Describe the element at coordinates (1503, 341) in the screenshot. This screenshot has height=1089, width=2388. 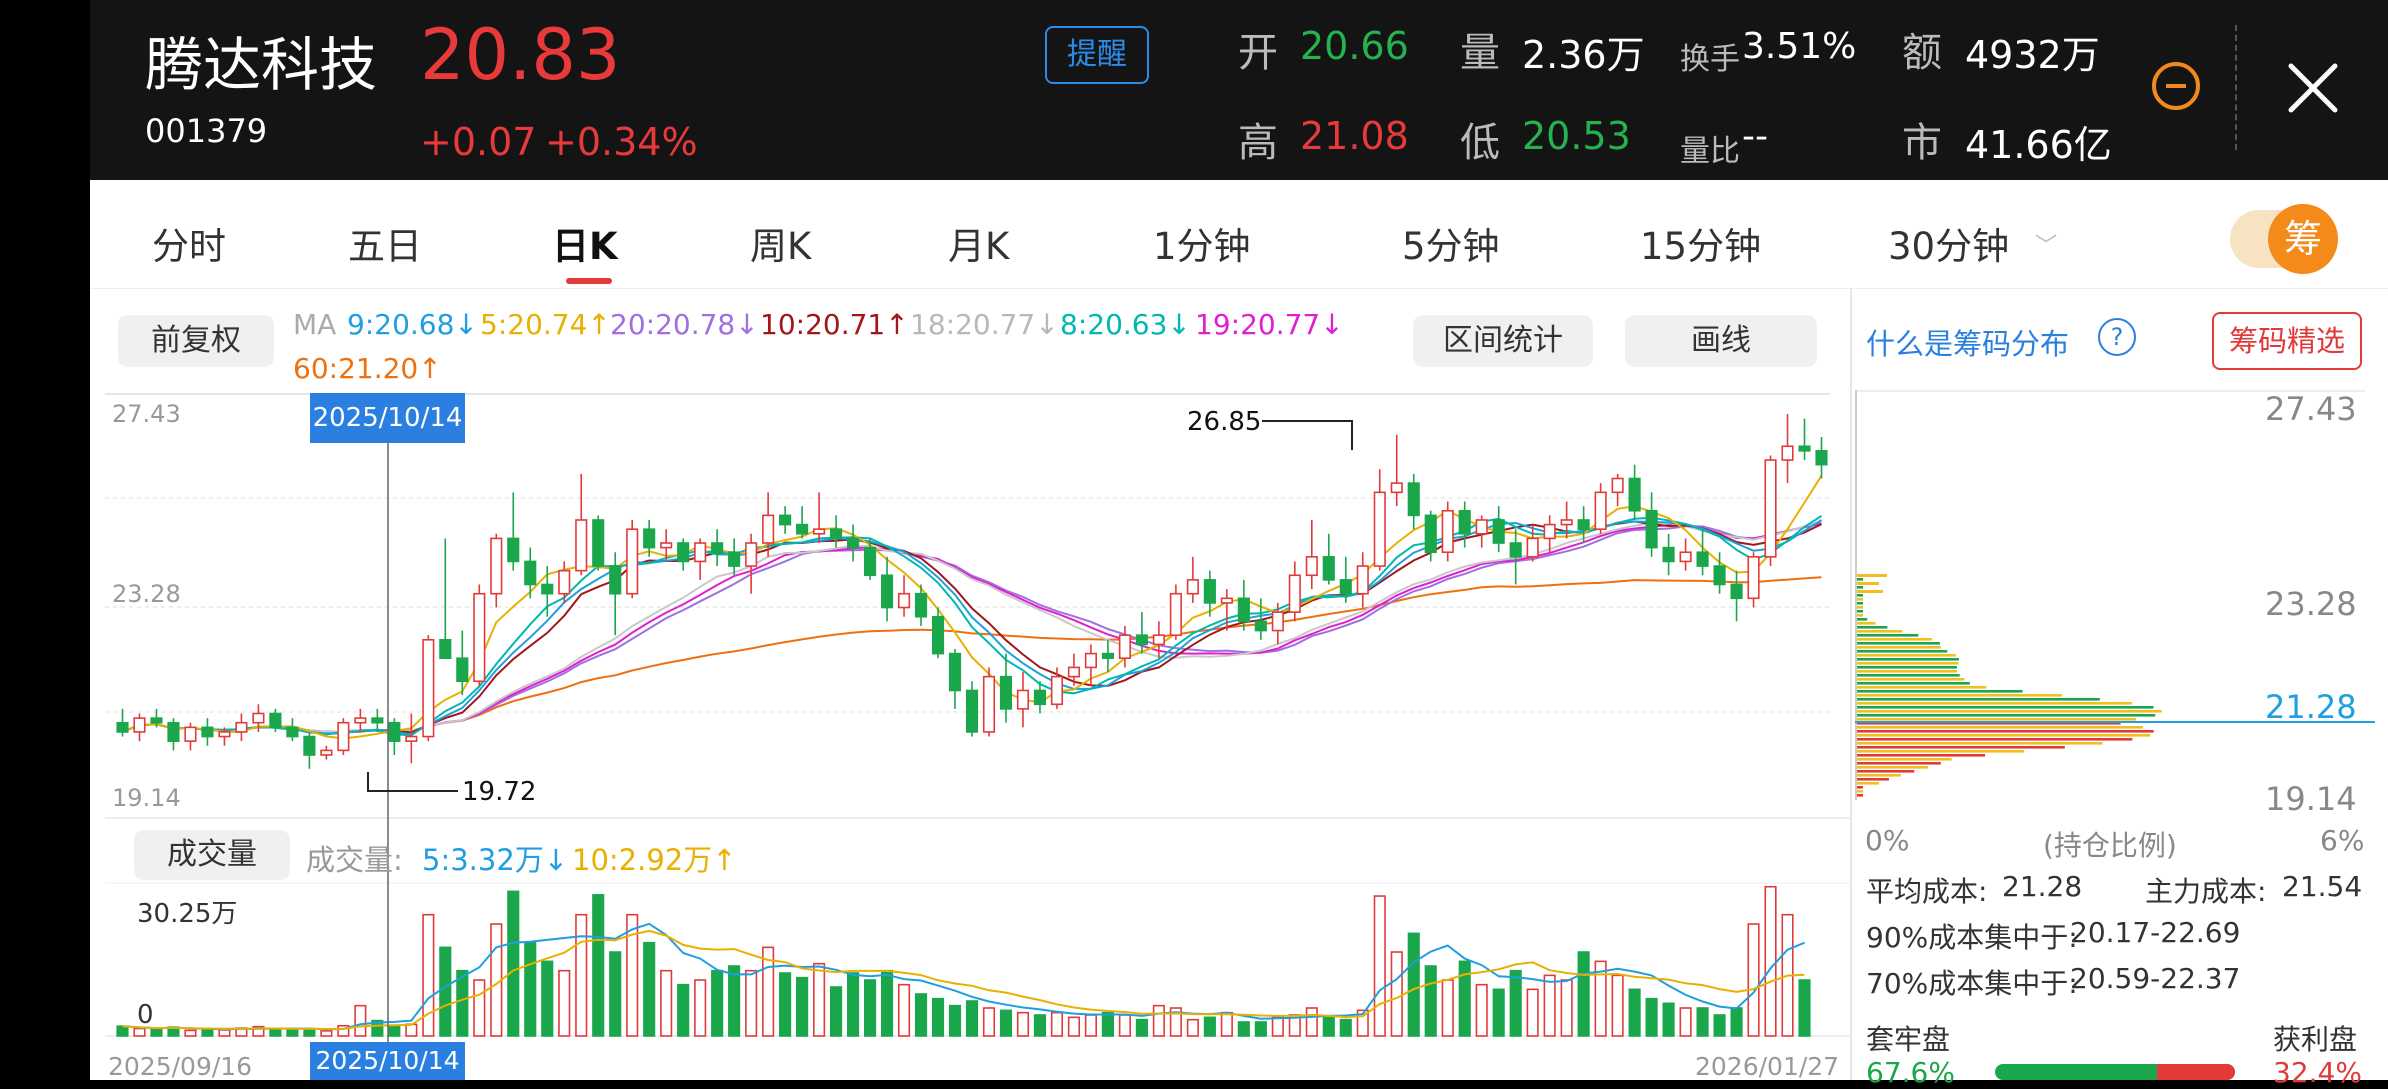
I see `range-stats-button: 区间统计` at that location.